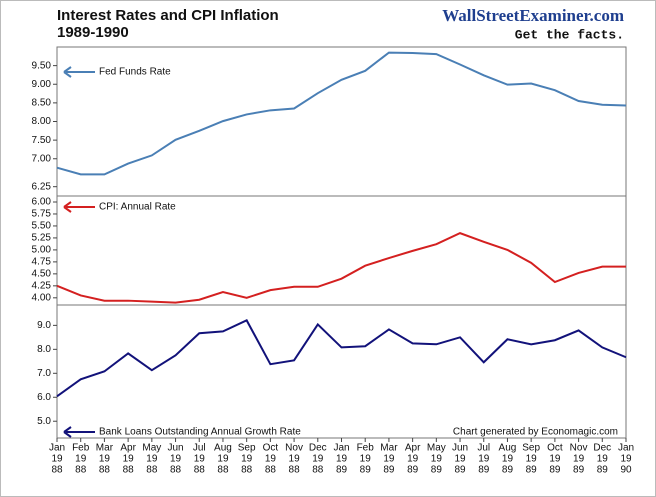 The width and height of the screenshot is (656, 497). What do you see at coordinates (135, 72) in the screenshot?
I see `legend-label: Fed Funds Rate` at bounding box center [135, 72].